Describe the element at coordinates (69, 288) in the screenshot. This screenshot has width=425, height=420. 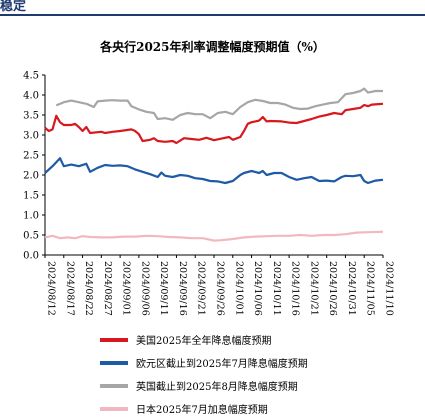
I see `x-tick-label: 2024/08/17` at that location.